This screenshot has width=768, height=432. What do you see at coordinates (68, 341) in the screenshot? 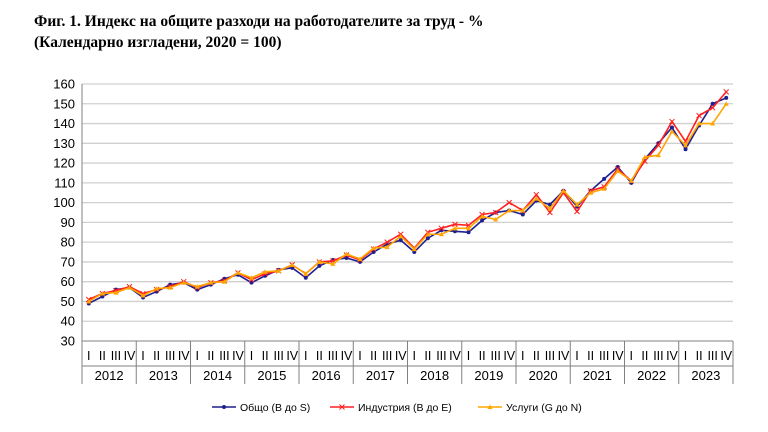
I see `y-tick-label: 30` at bounding box center [68, 341].